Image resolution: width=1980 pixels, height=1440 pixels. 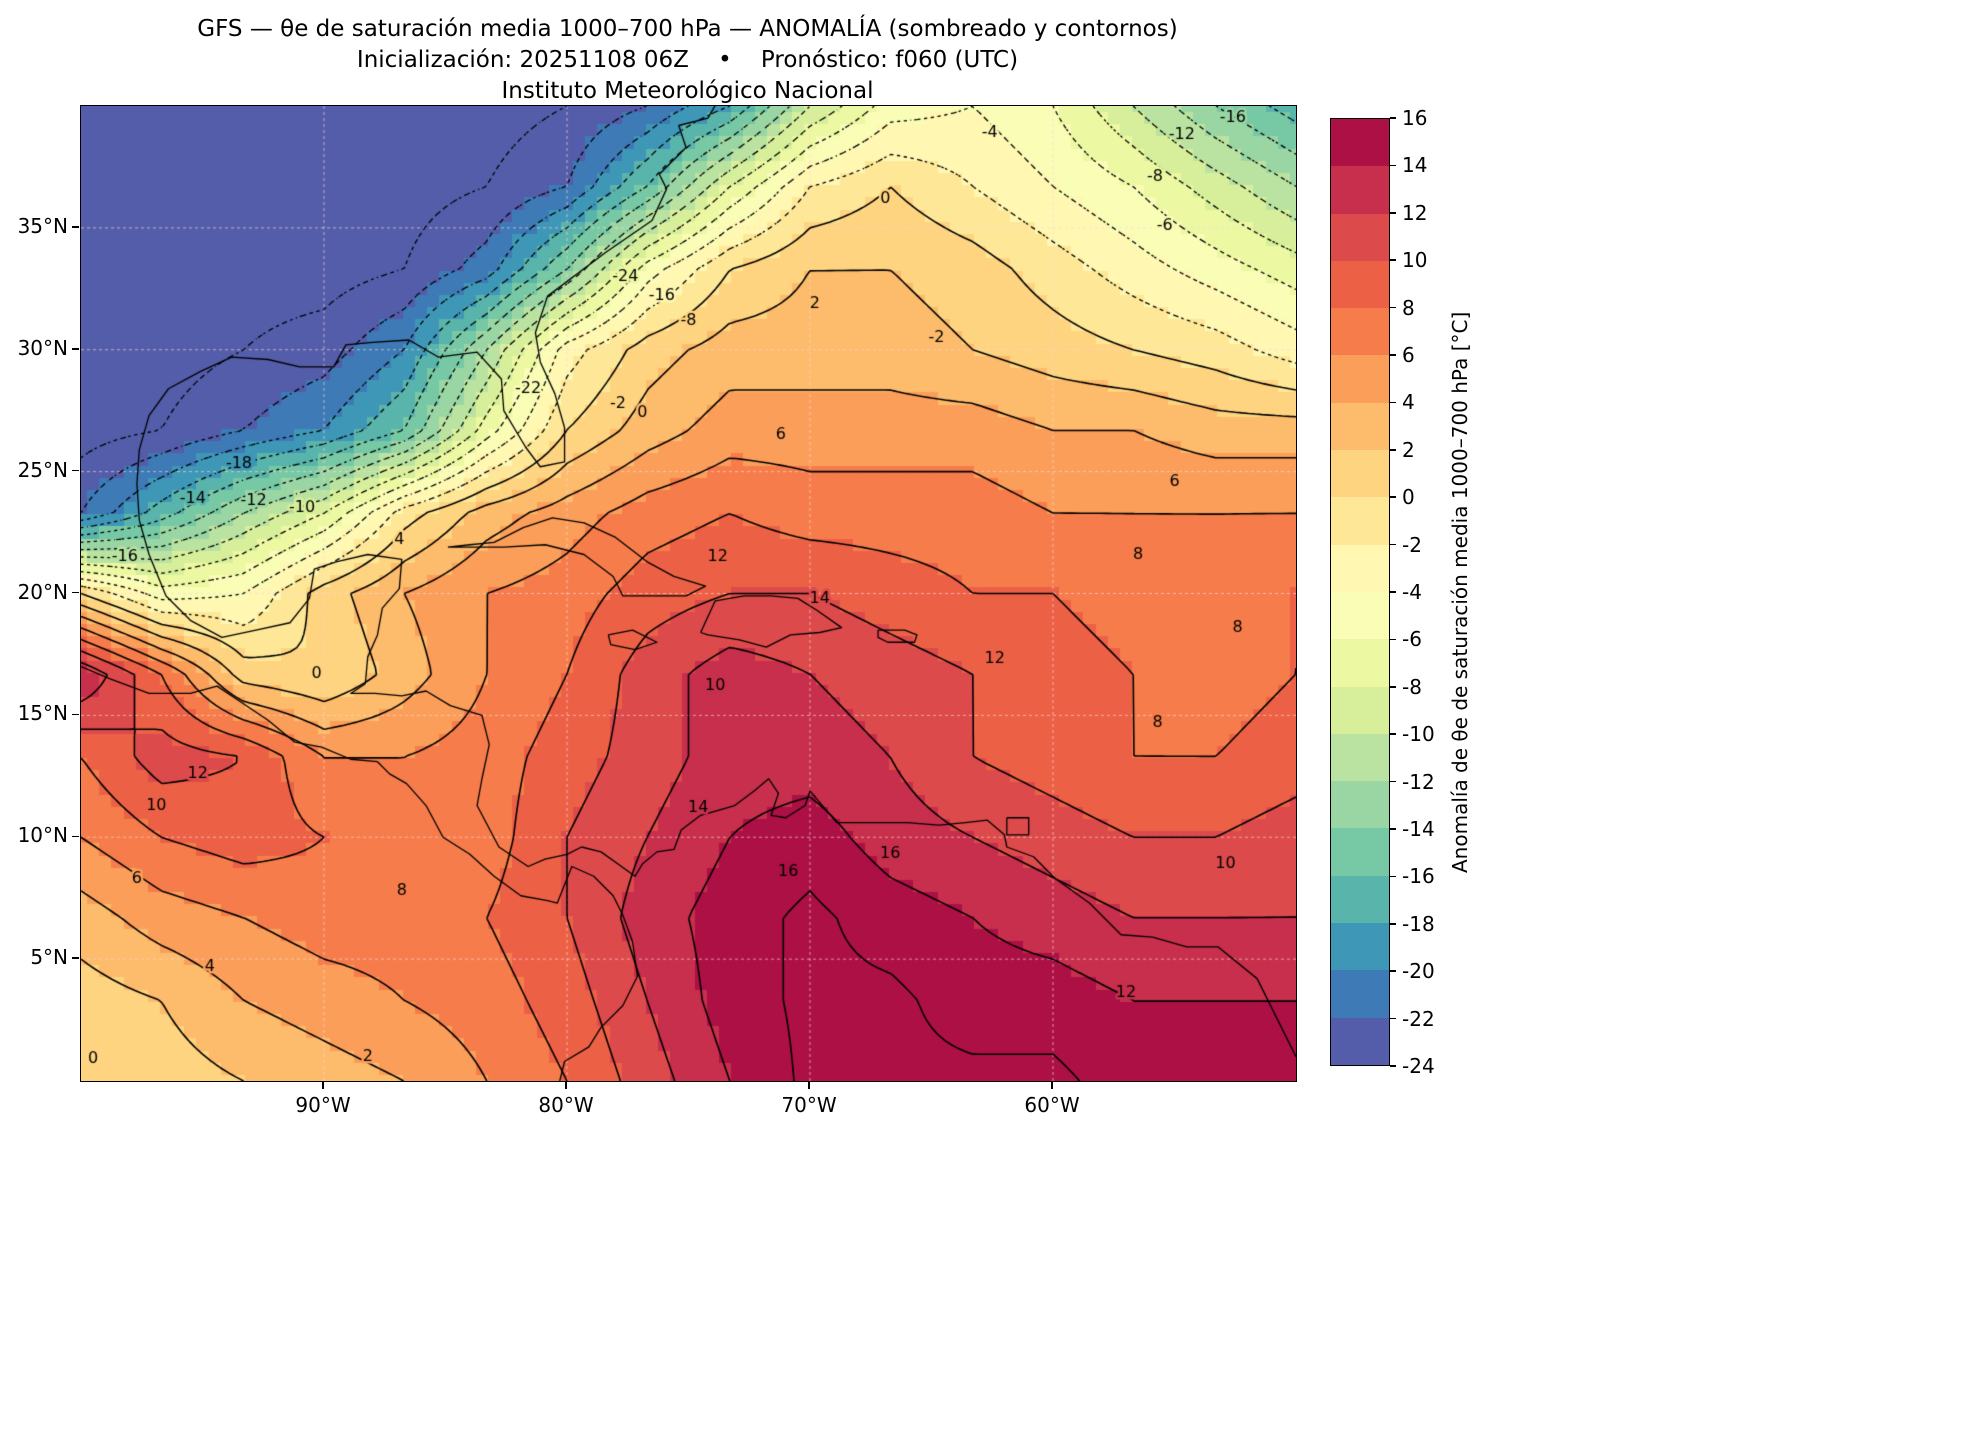 What do you see at coordinates (42, 225) in the screenshot?
I see `y-tick-label: 35°N` at bounding box center [42, 225].